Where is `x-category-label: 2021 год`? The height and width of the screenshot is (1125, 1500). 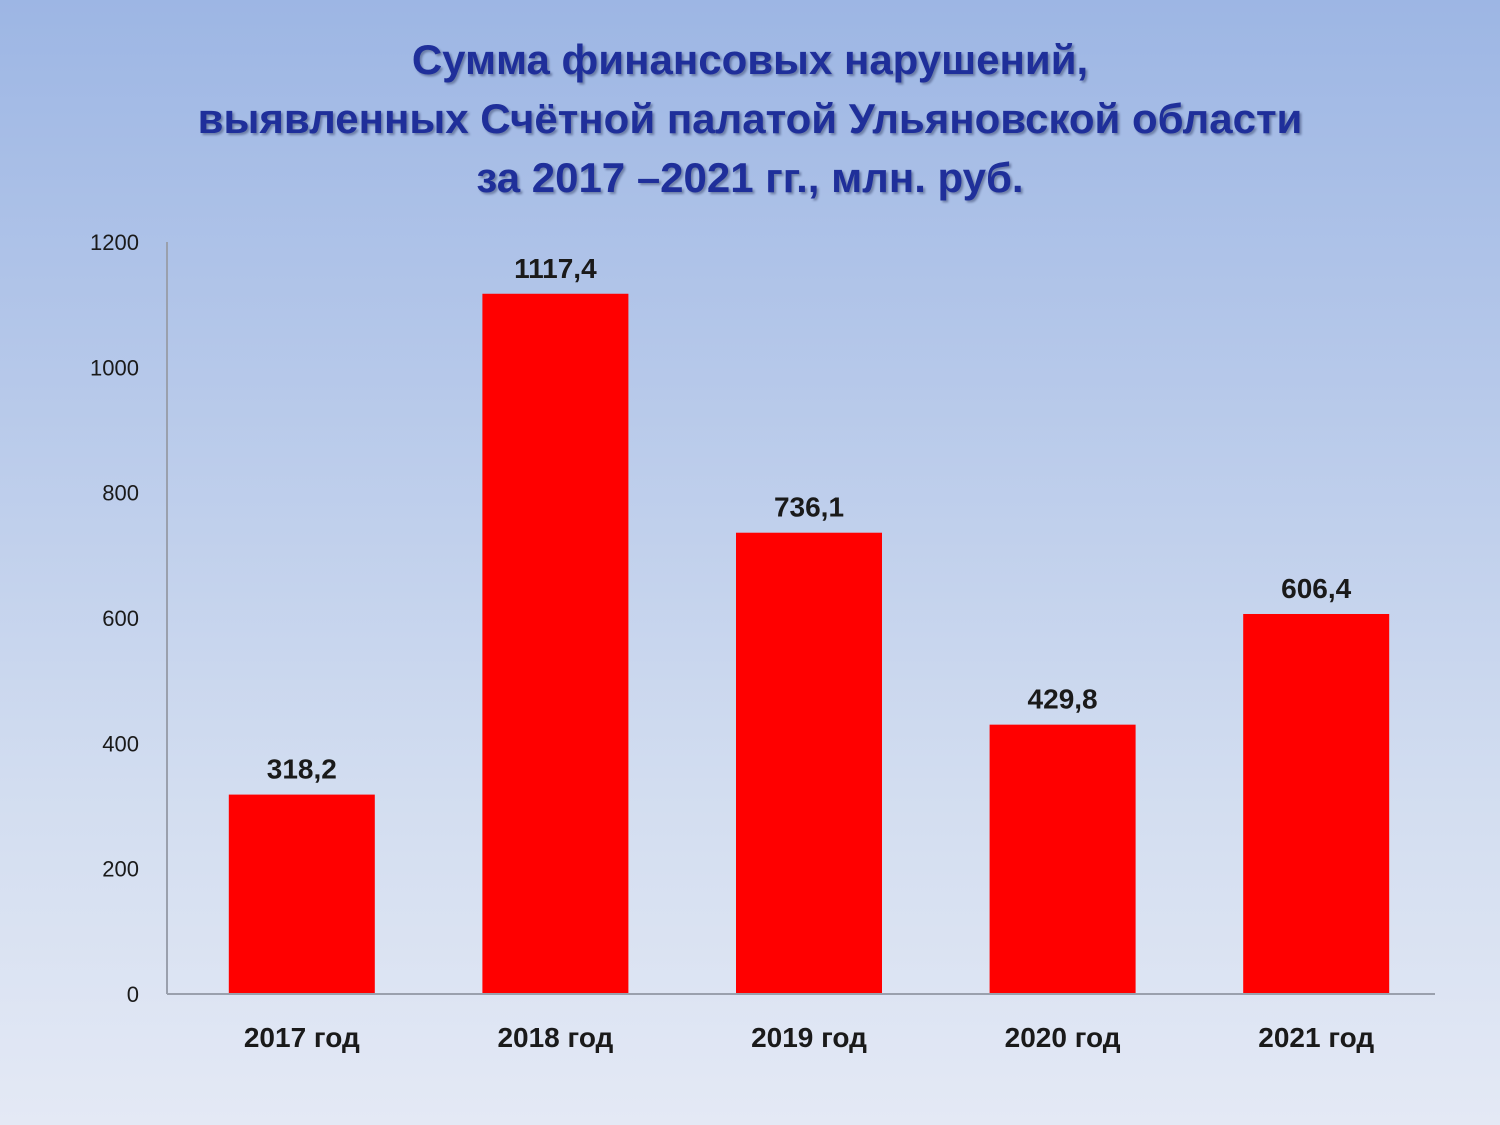 x-category-label: 2021 год is located at coordinates (1316, 1037).